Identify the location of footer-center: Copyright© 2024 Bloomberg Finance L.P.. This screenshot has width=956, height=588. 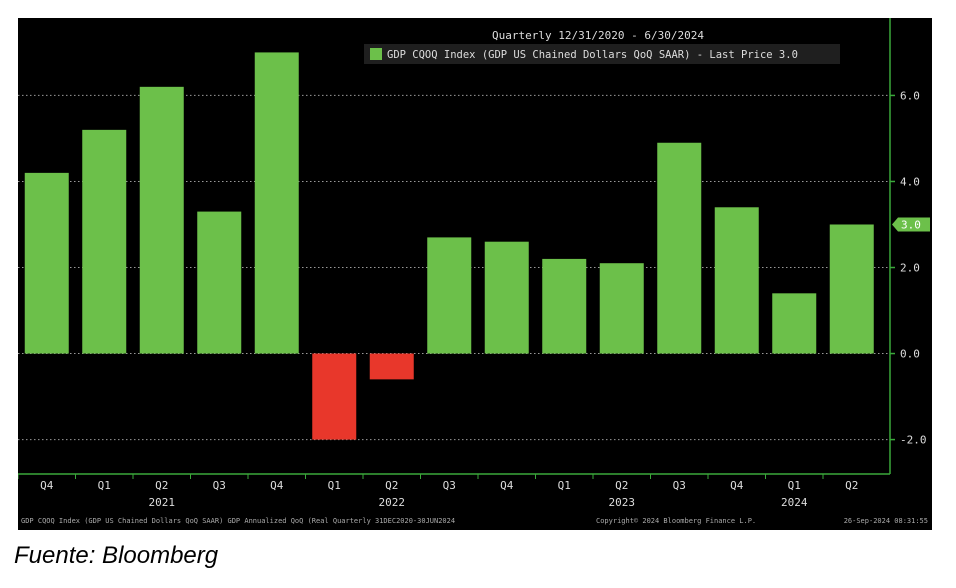
(676, 521).